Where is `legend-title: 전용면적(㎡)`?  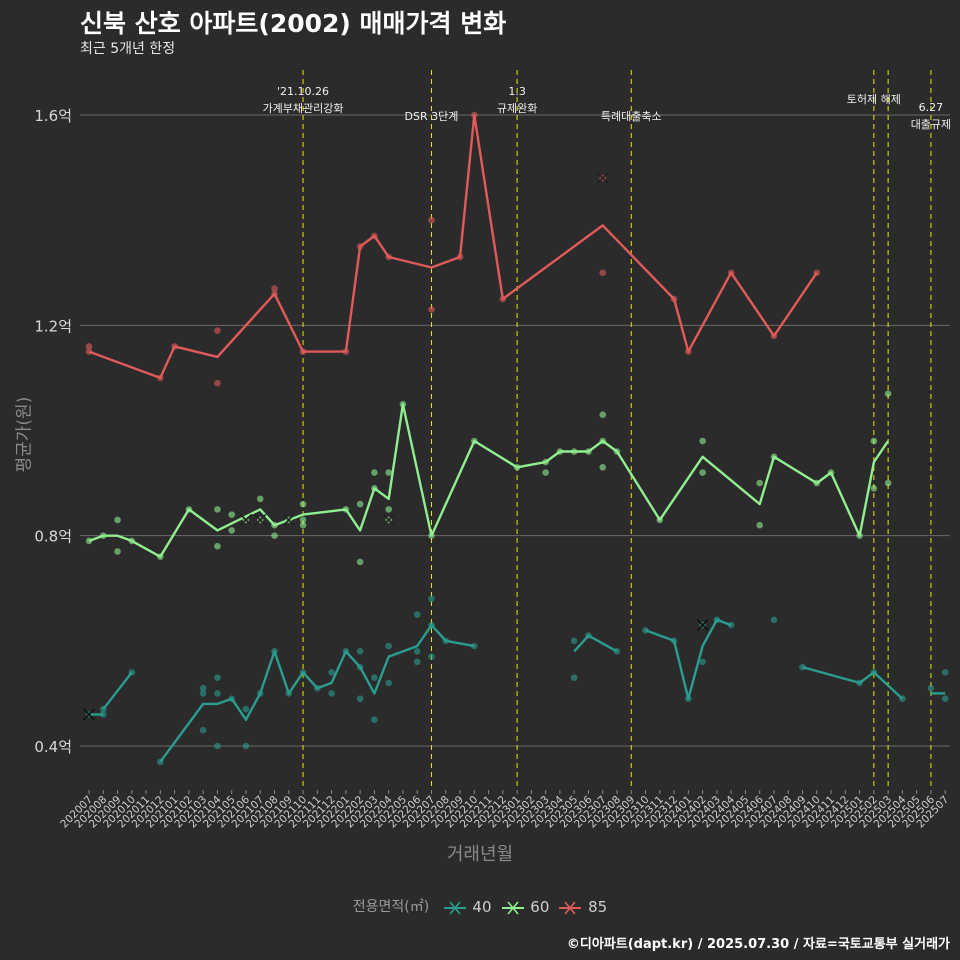
legend-title: 전용면적(㎡) is located at coordinates (391, 907).